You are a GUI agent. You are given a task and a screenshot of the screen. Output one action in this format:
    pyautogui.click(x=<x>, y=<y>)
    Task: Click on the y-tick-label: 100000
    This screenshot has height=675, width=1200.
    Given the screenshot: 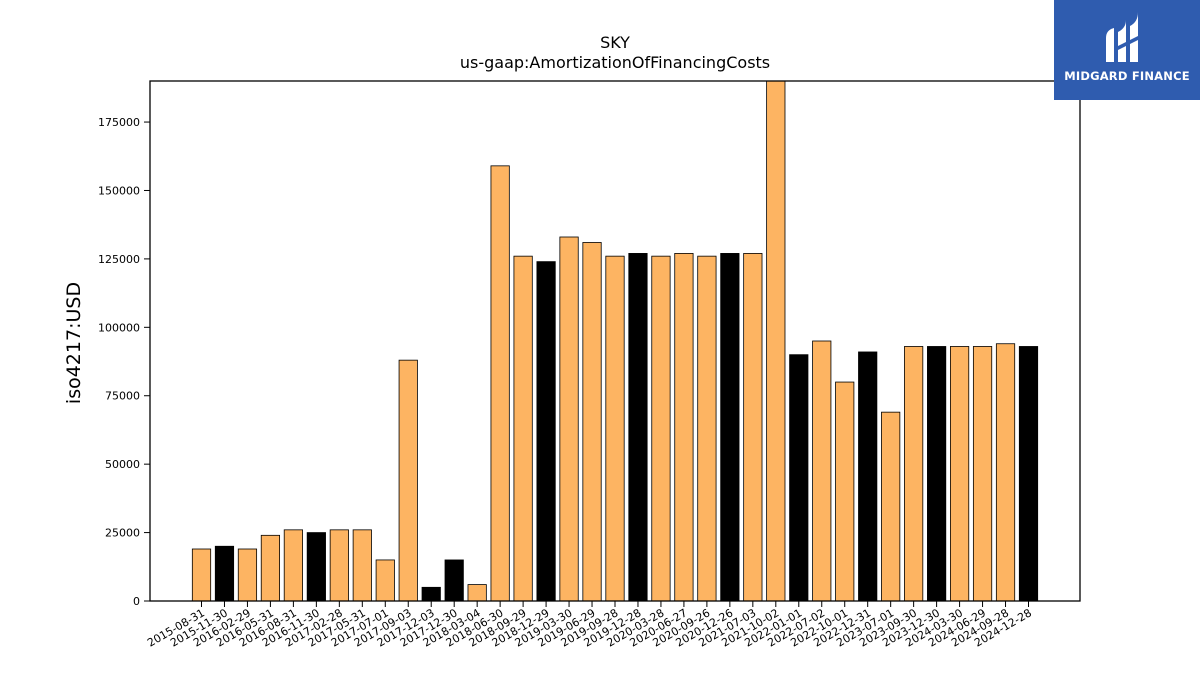 What is the action you would take?
    pyautogui.click(x=119, y=327)
    